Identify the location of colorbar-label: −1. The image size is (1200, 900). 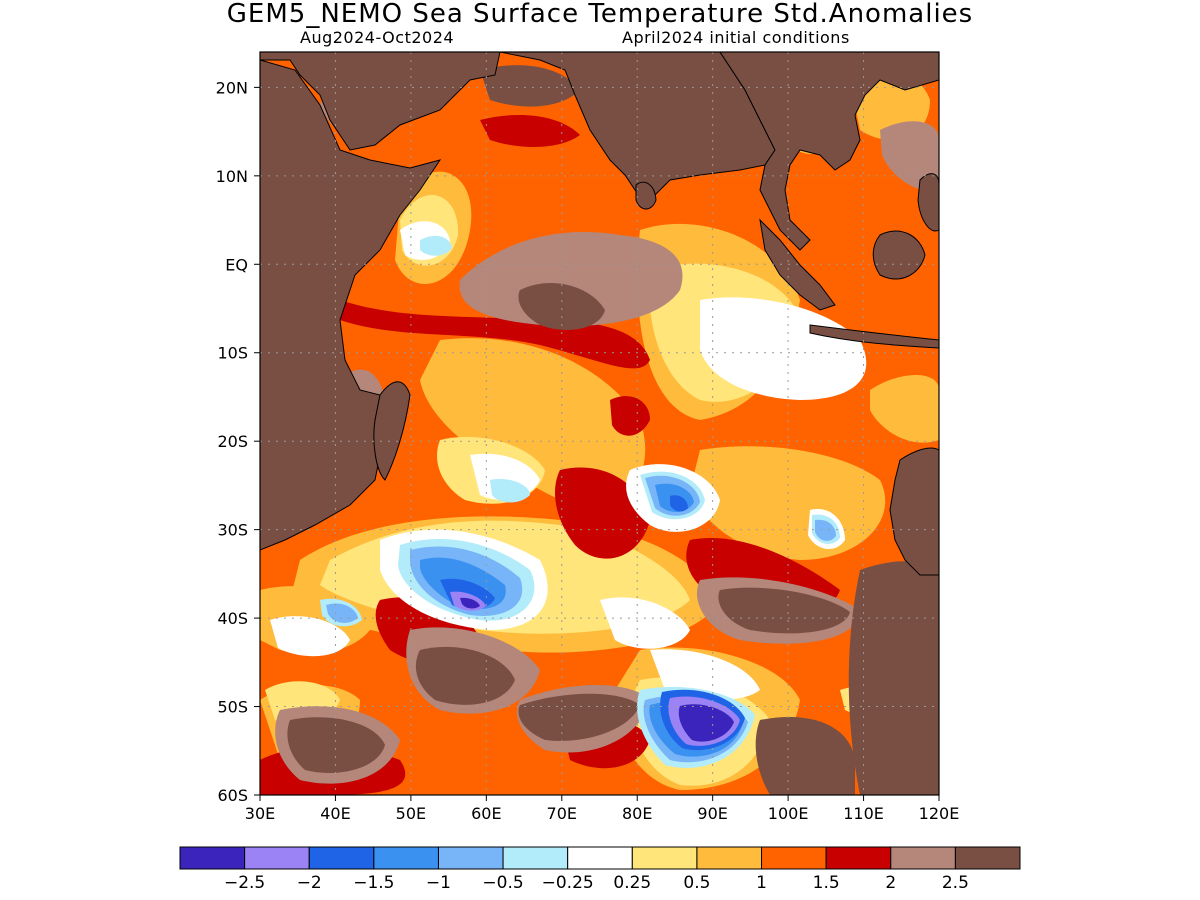
(438, 883).